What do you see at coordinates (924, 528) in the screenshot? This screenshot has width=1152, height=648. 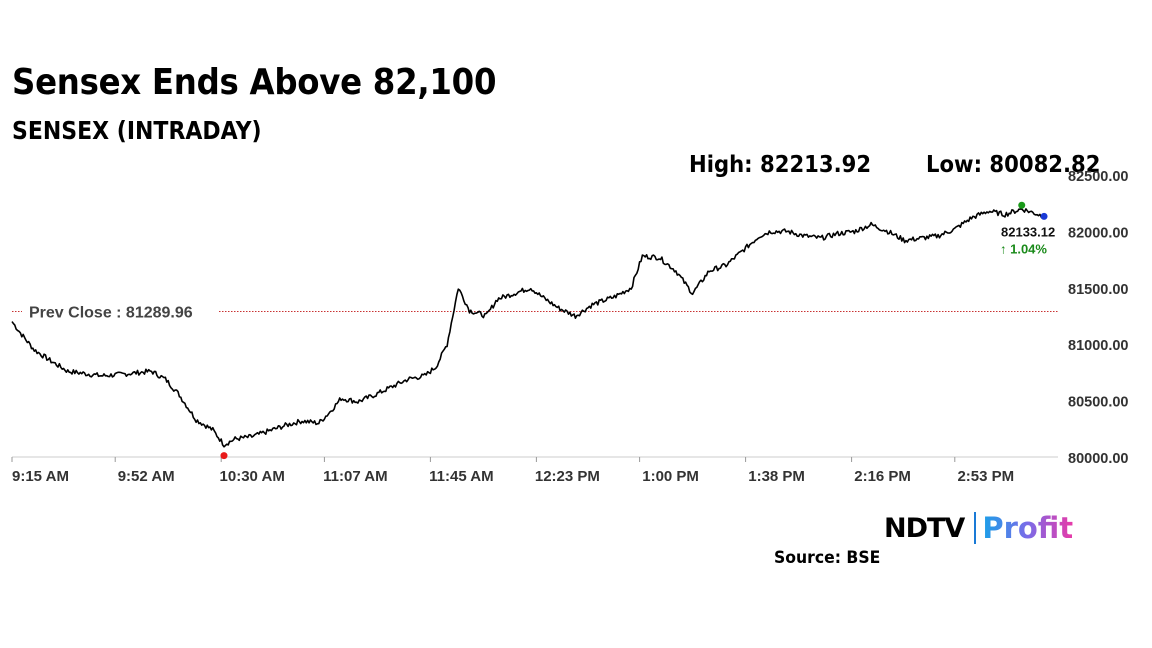 I see `ndtv-wordmark: NDTV` at bounding box center [924, 528].